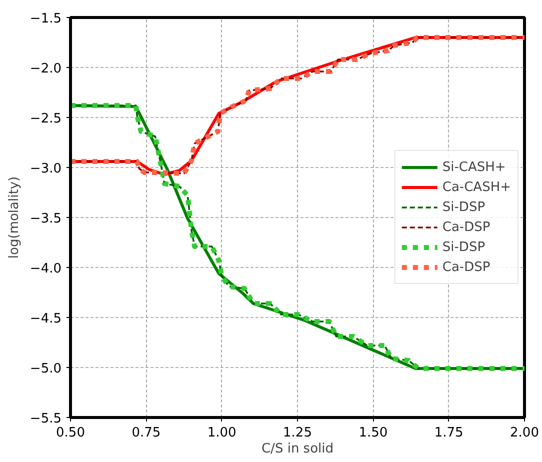 The height and width of the screenshot is (462, 542). Describe the element at coordinates (46, 269) in the screenshot. I see `y-tick-label: −4.0` at that location.